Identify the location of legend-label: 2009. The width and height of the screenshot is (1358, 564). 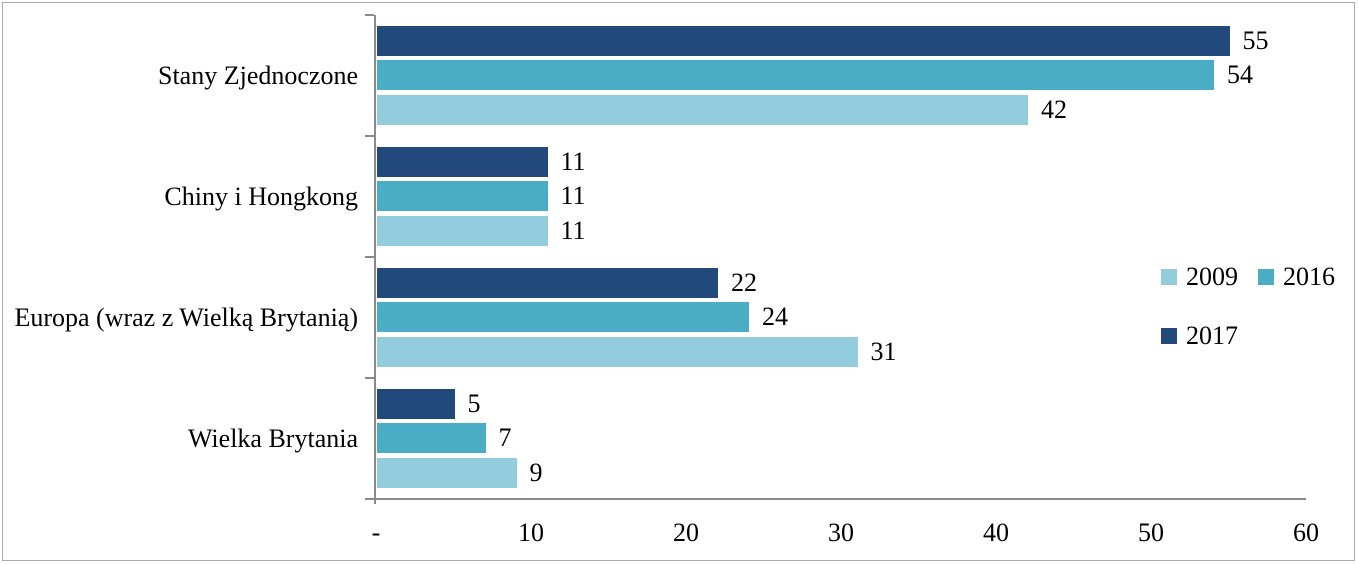
(1212, 276).